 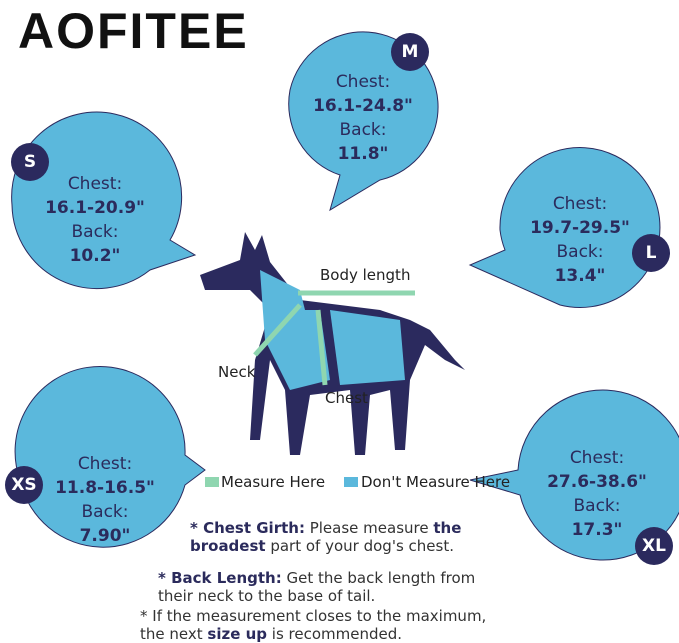 What do you see at coordinates (95, 256) in the screenshot?
I see `back-value: 10.2"` at bounding box center [95, 256].